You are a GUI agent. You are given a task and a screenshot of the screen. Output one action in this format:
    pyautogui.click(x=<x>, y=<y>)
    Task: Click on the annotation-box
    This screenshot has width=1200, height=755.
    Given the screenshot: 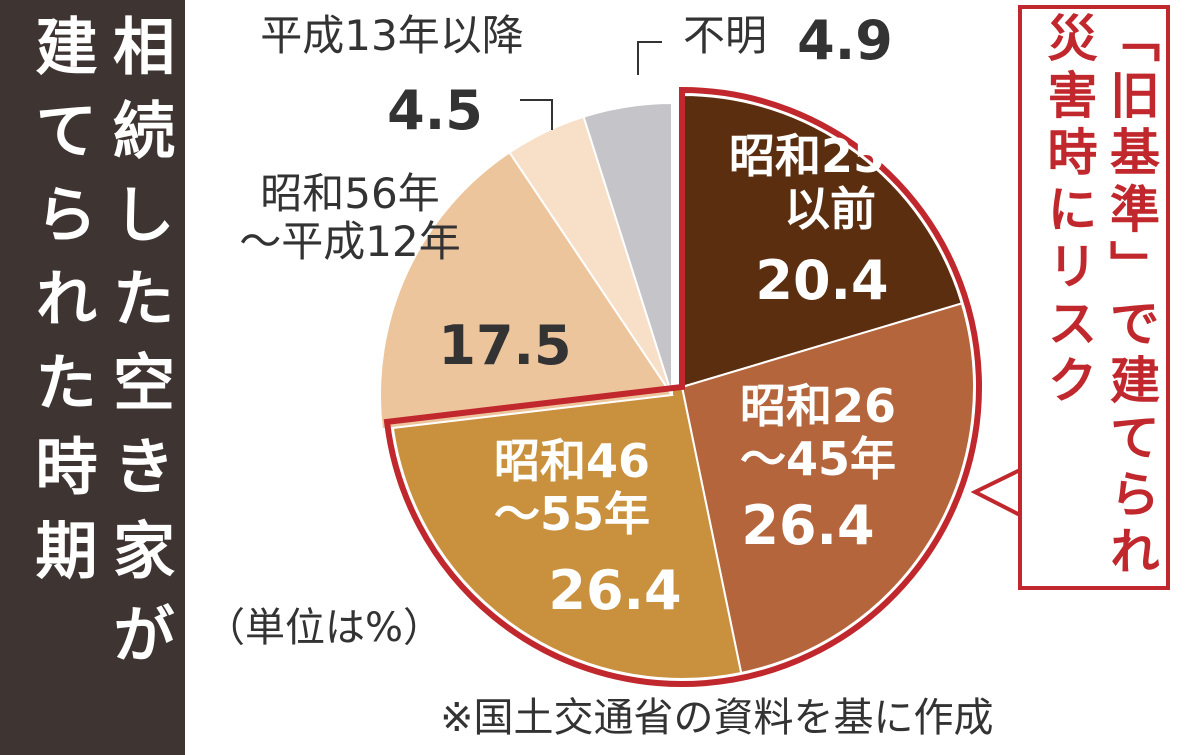 What is the action you would take?
    pyautogui.click(x=1094, y=297)
    